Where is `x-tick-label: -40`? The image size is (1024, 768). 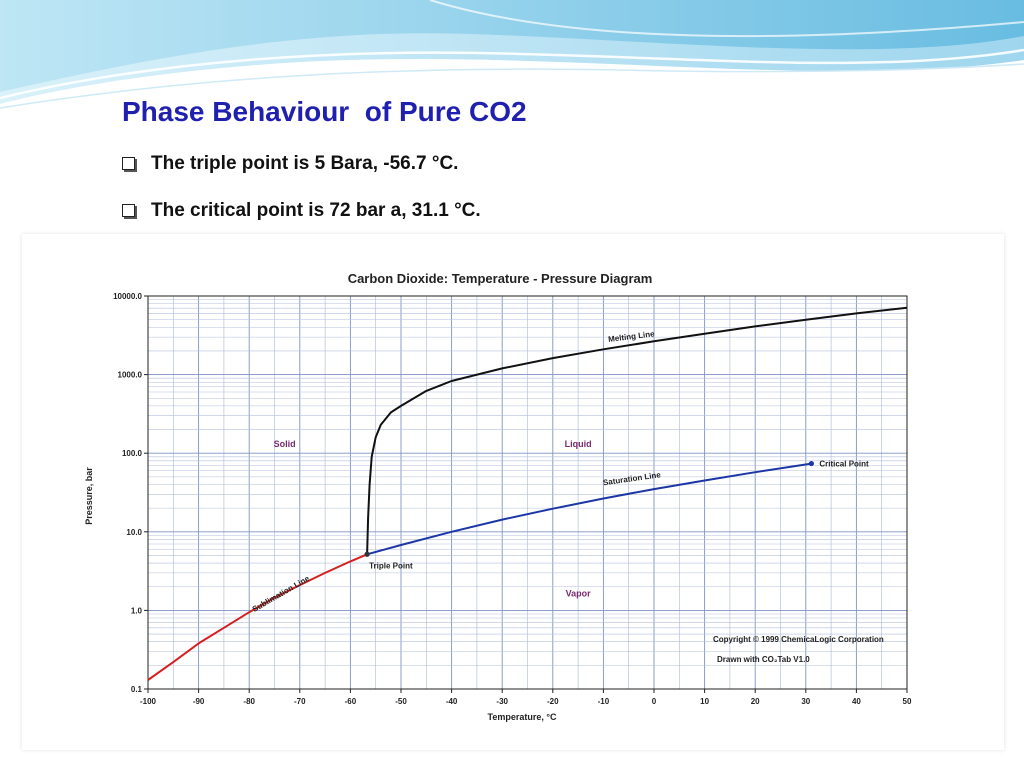
x-tick-label: -40 is located at coordinates (452, 701).